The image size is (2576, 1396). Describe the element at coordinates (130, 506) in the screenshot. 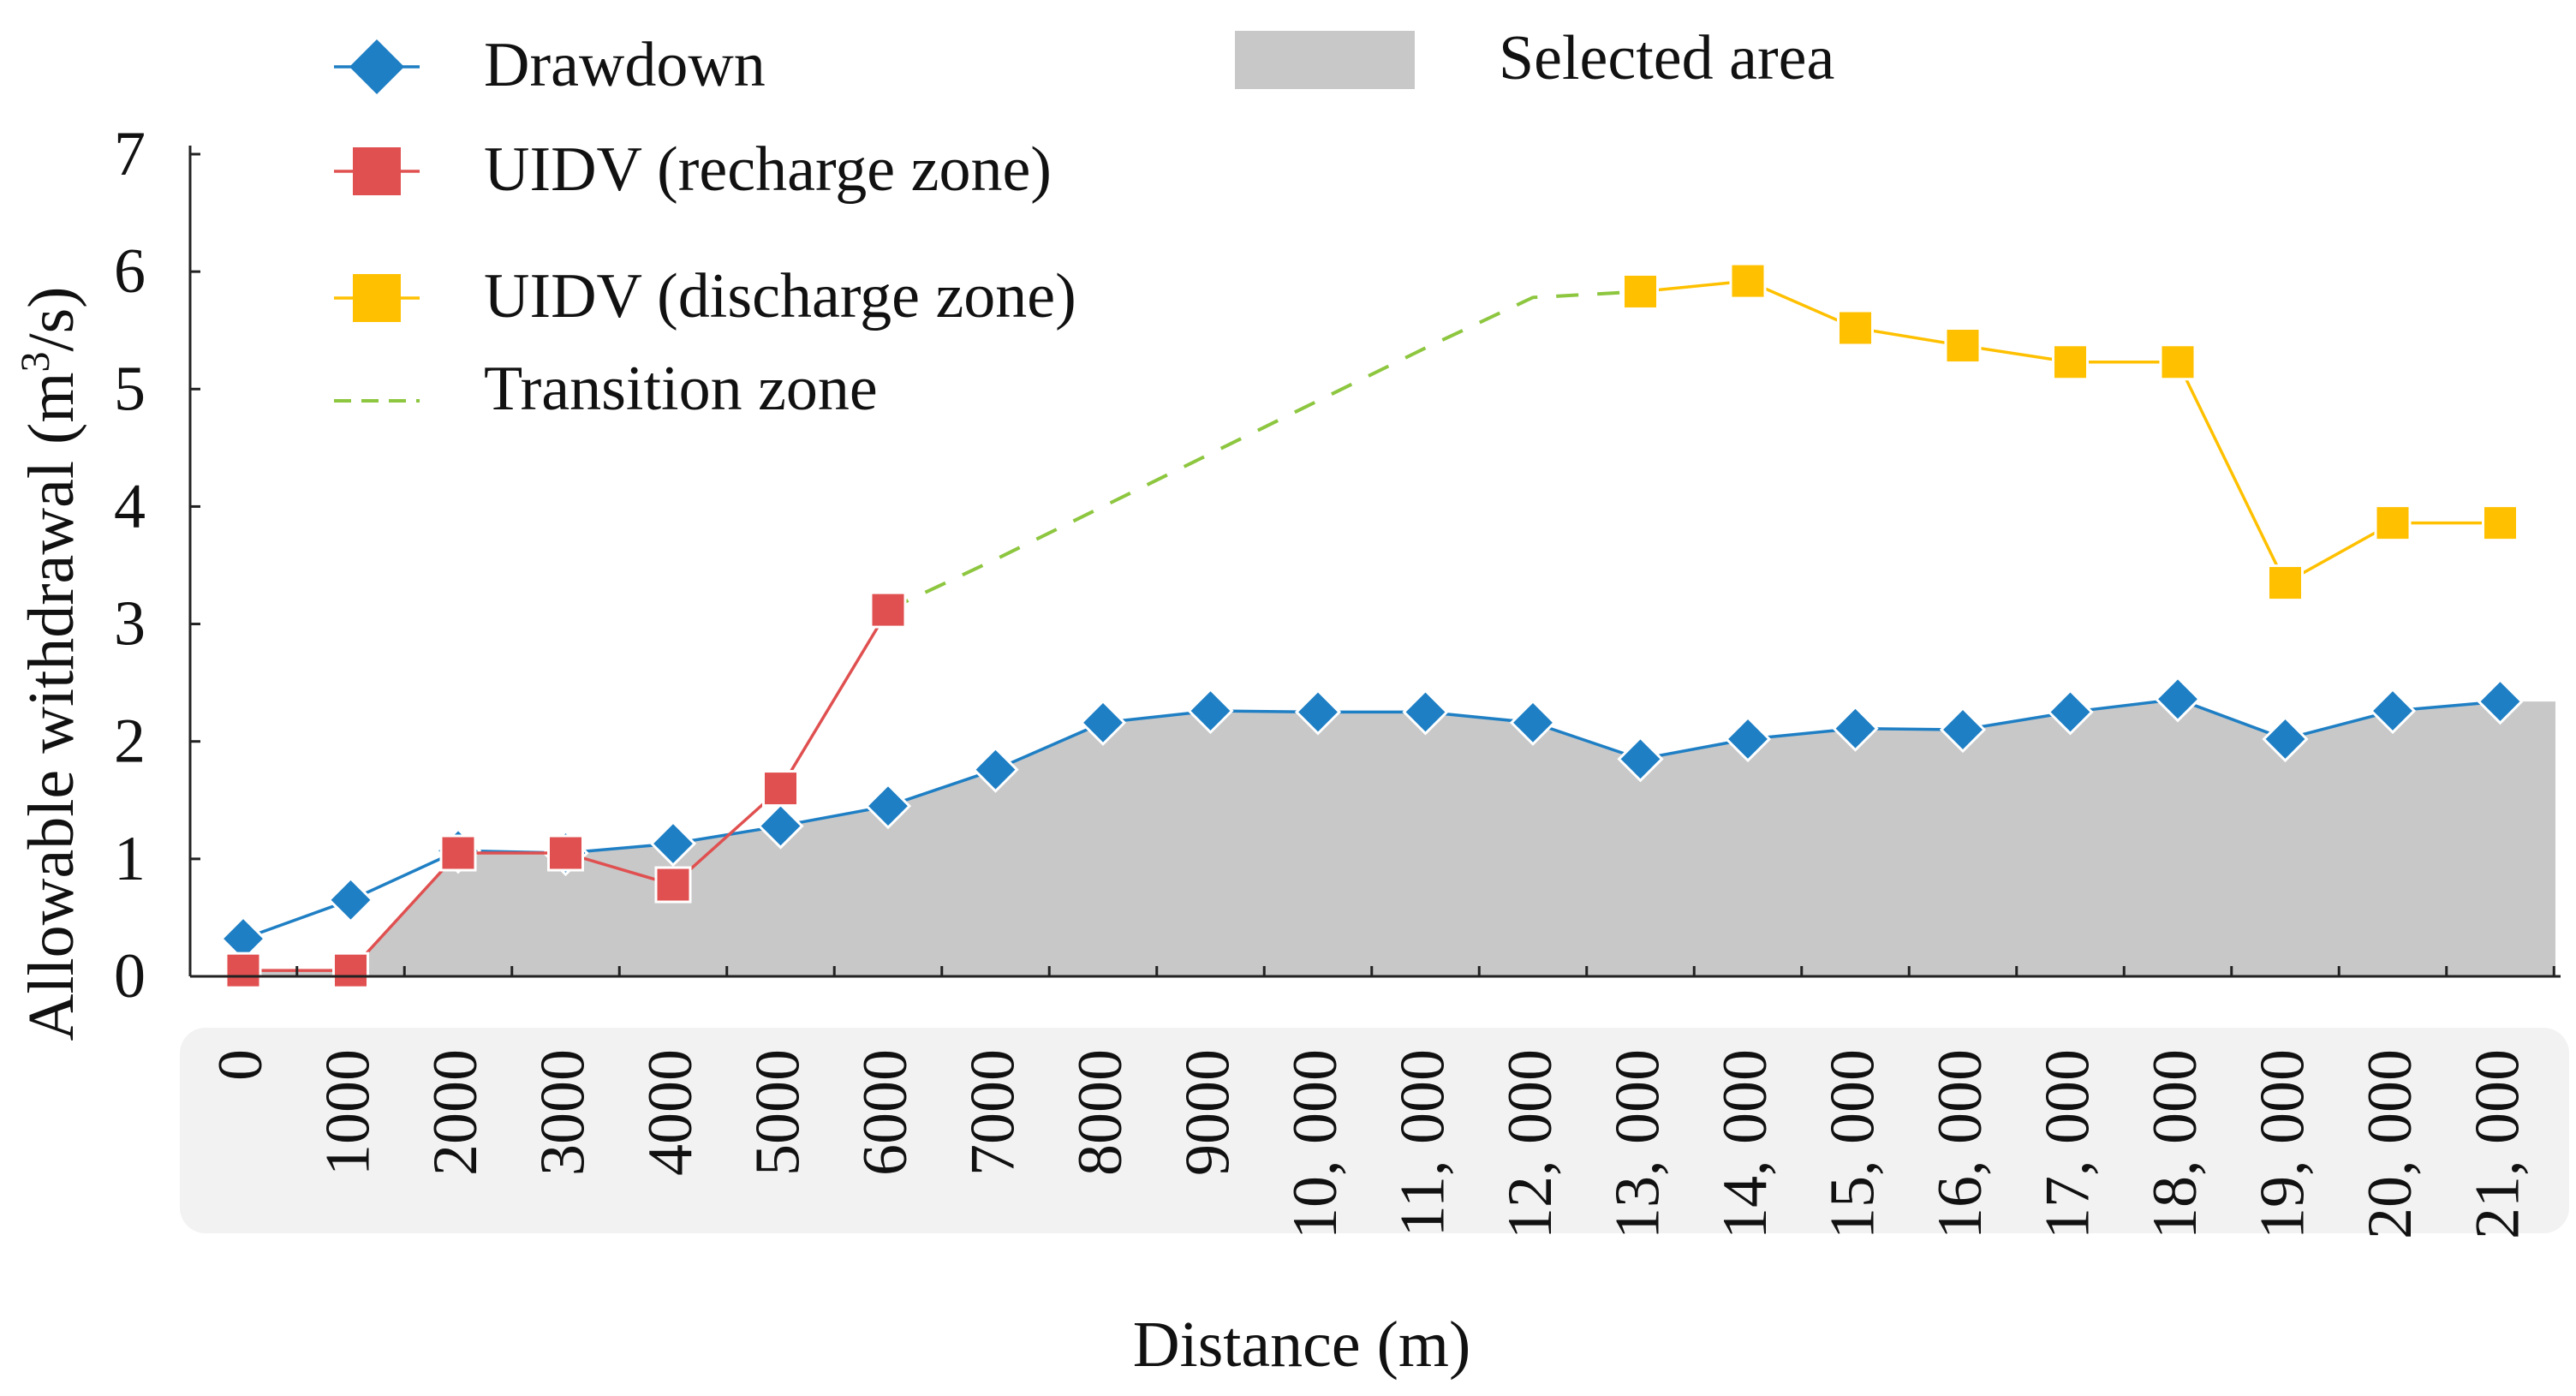

I see `y-tick-label: 4` at that location.